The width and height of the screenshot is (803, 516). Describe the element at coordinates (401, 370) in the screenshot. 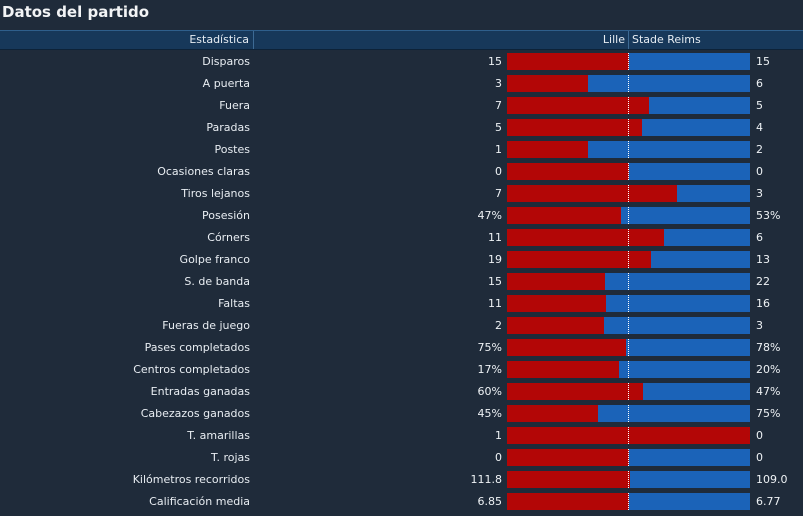

I see `stat-row: Centros completados 17% 20%` at that location.